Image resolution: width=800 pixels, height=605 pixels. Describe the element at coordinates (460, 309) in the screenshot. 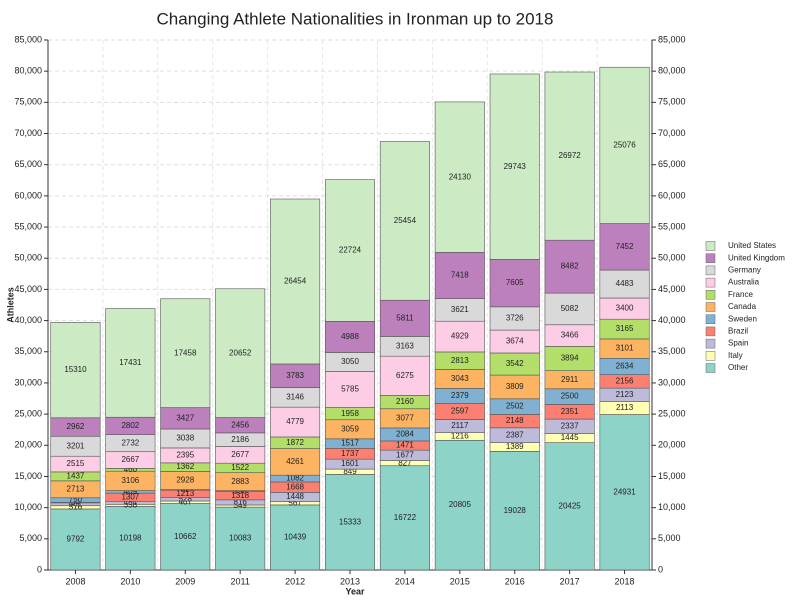

I see `segment-label: 3621` at that location.